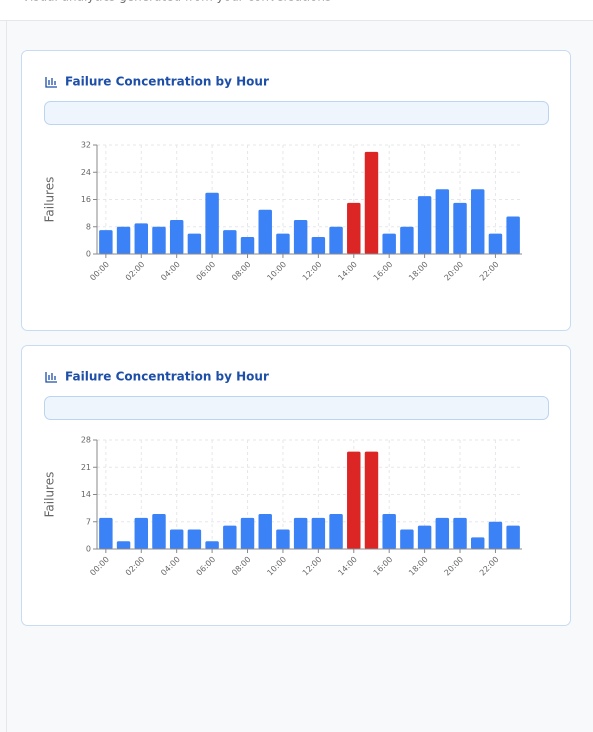 The height and width of the screenshot is (732, 593). I want to click on y-tick-label: 7, so click(88, 521).